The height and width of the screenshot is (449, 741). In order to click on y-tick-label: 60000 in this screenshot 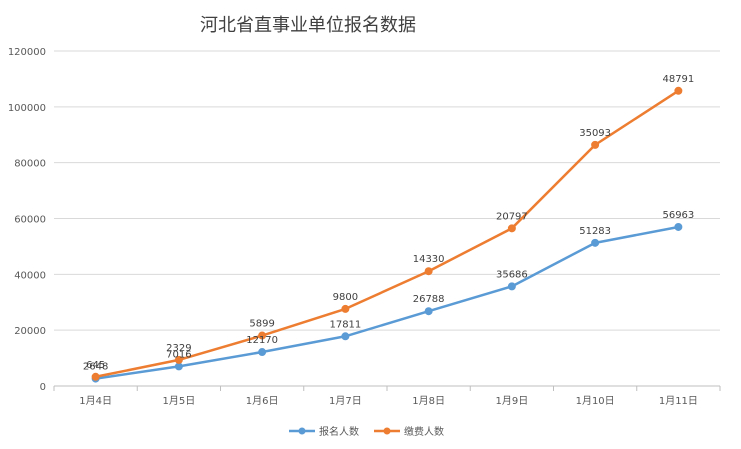, I will do `click(30, 220)`.